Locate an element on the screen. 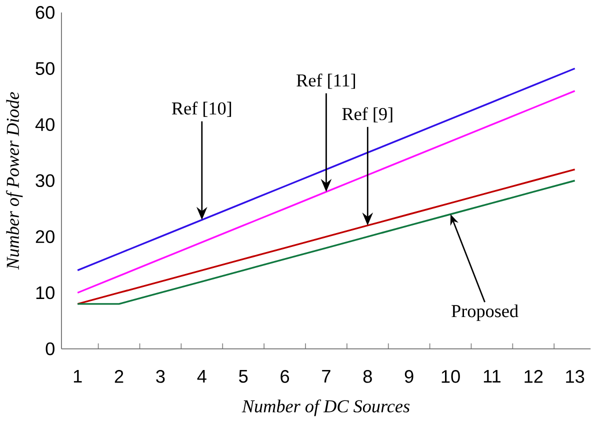 The height and width of the screenshot is (422, 591). y-tick-label: 0 is located at coordinates (50, 349).